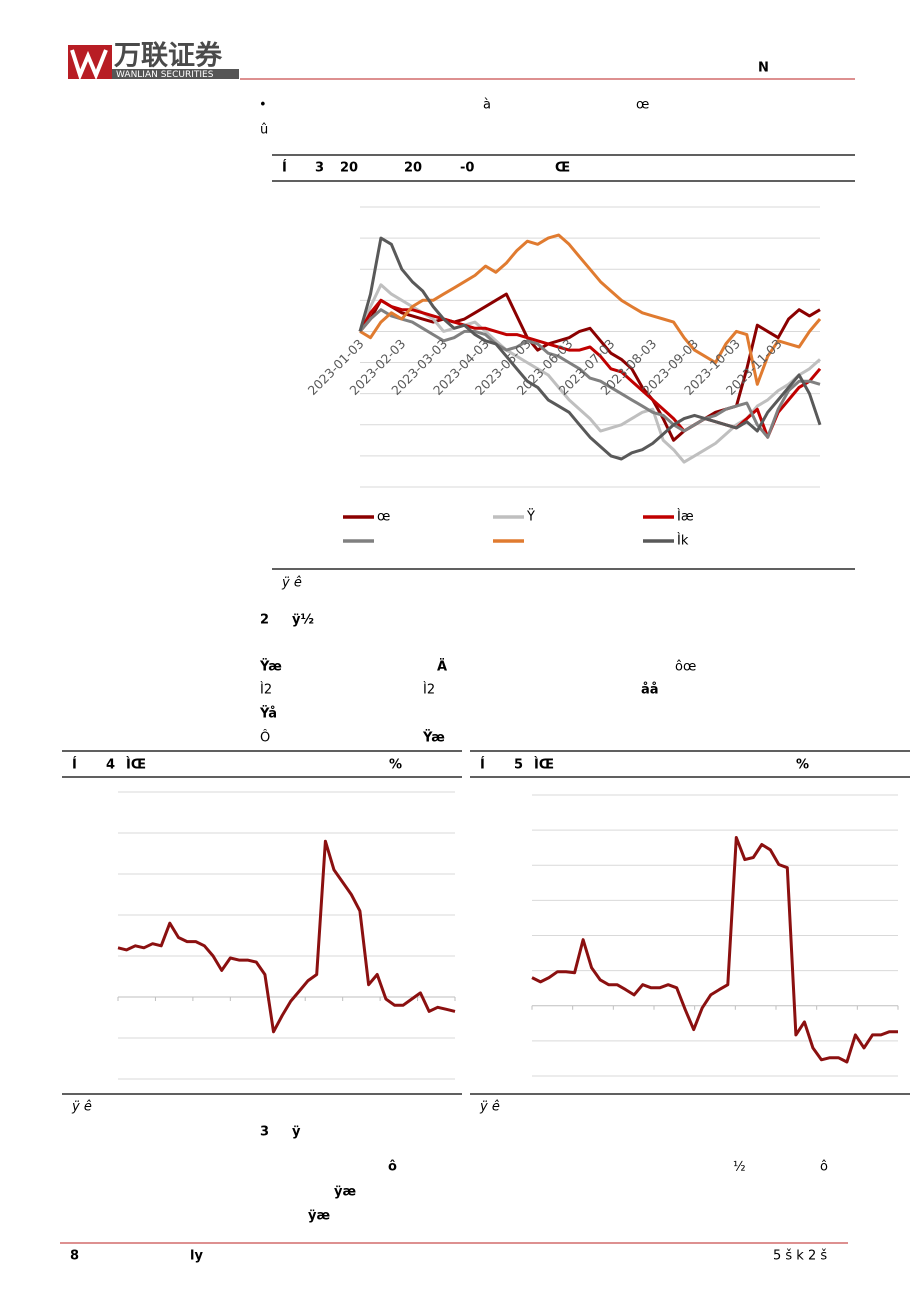 This screenshot has width=920, height=1302. I want to click on legend-label: œ, so click(383, 517).